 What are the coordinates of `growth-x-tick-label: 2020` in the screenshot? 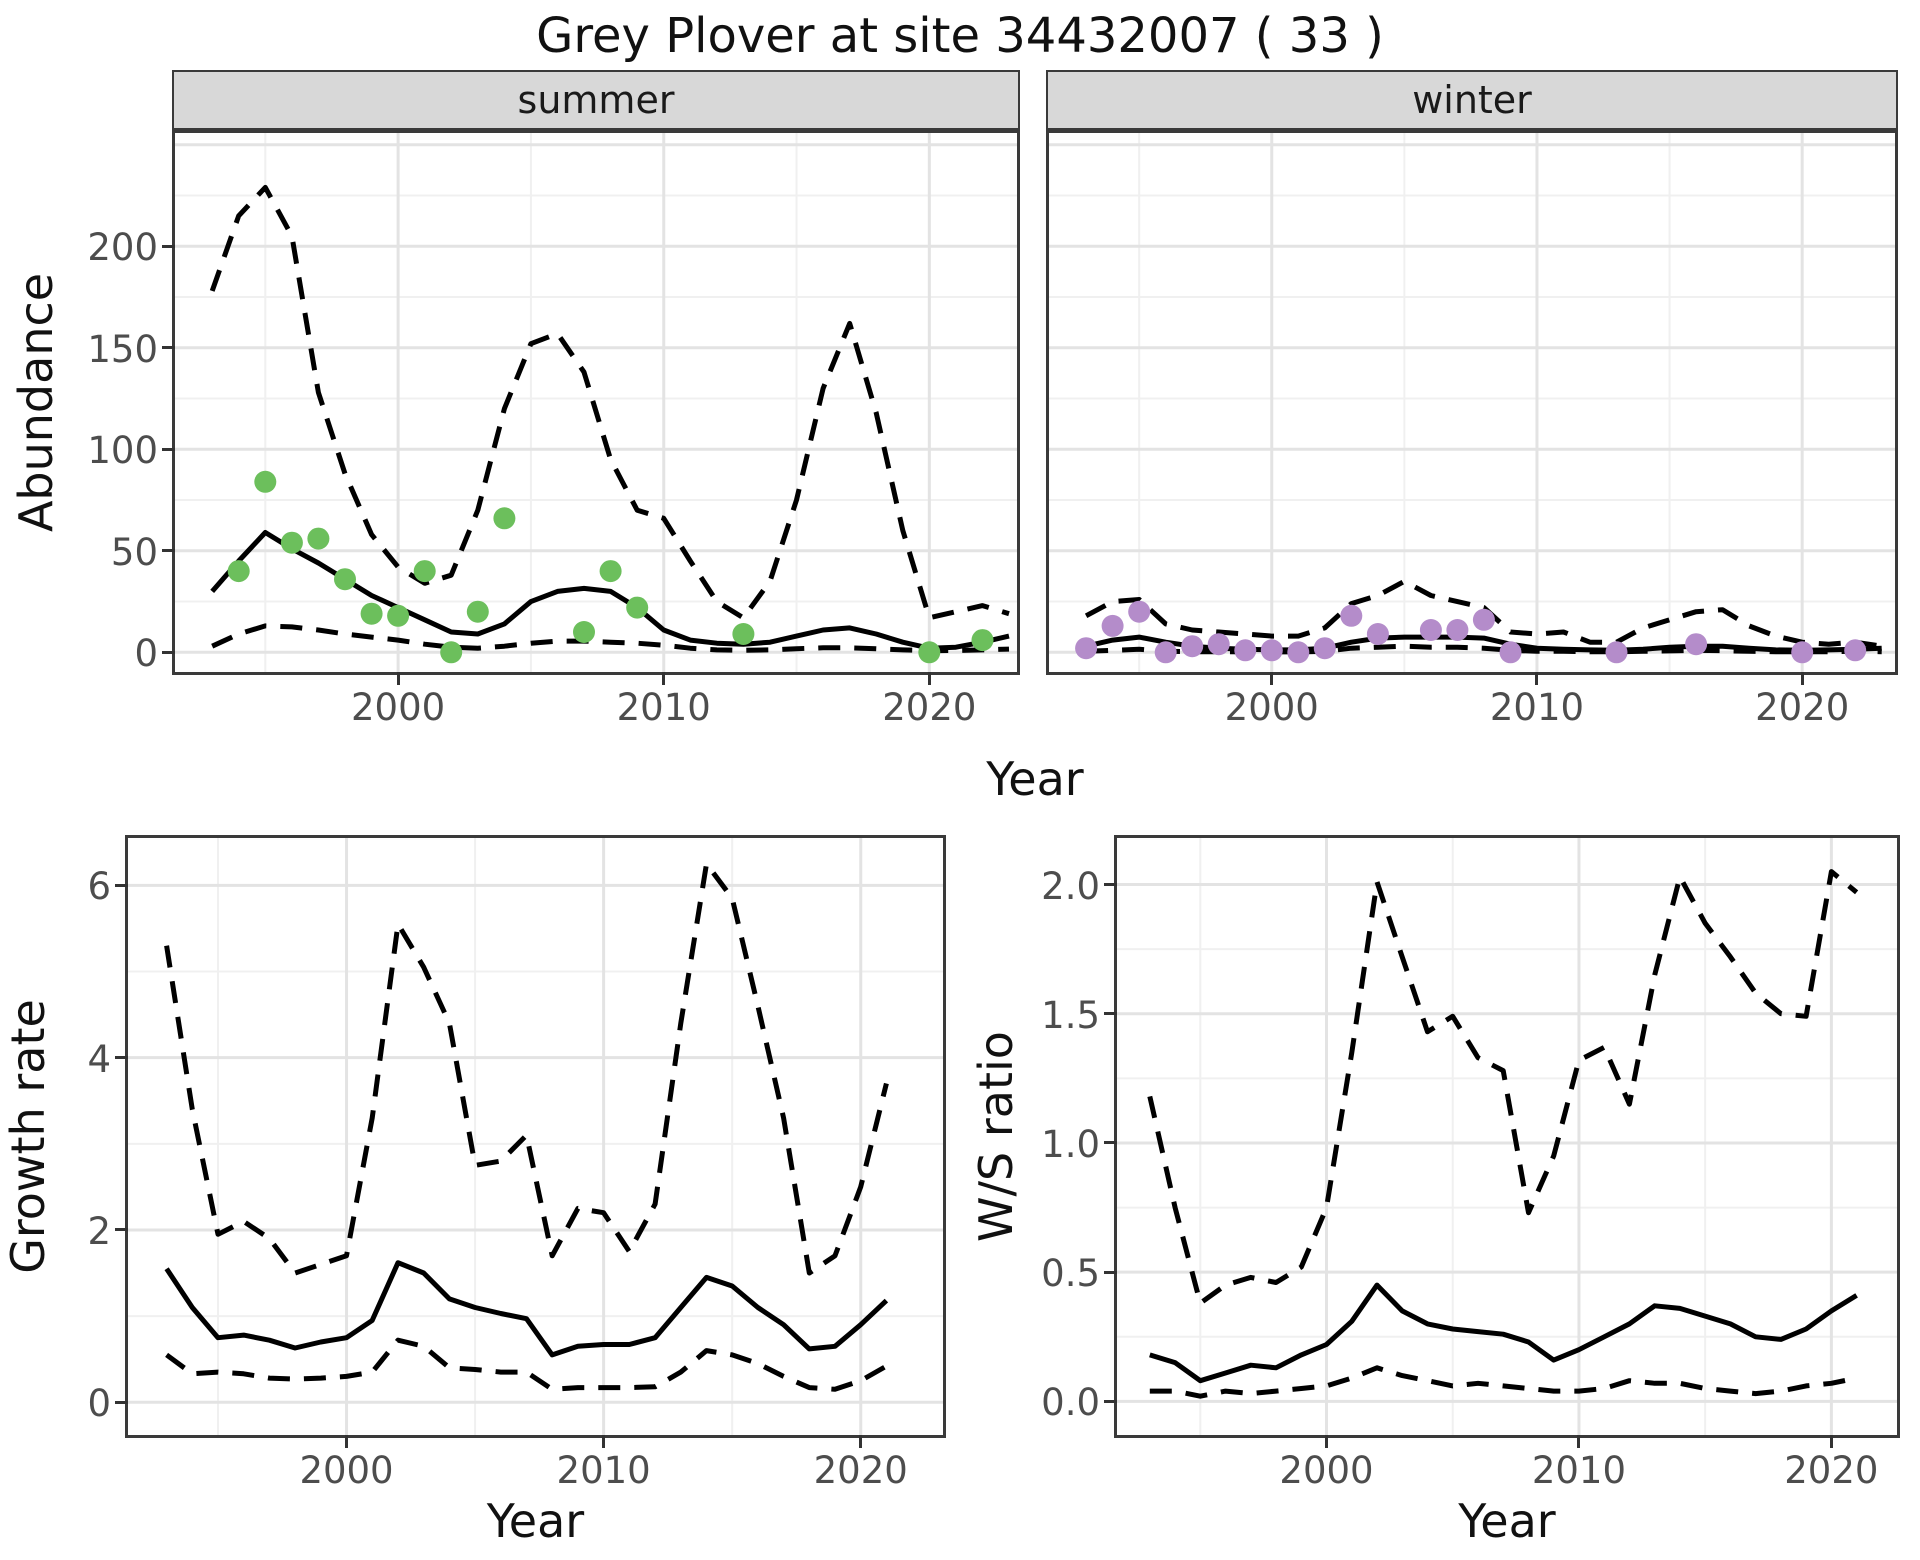 It's located at (860, 1470).